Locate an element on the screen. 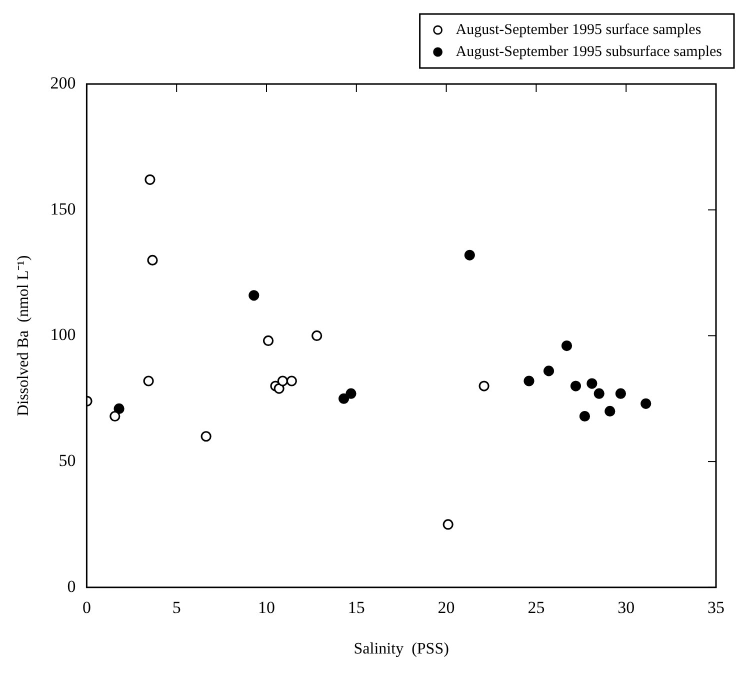 The width and height of the screenshot is (738, 673). x-tick-label: 10 is located at coordinates (266, 608).